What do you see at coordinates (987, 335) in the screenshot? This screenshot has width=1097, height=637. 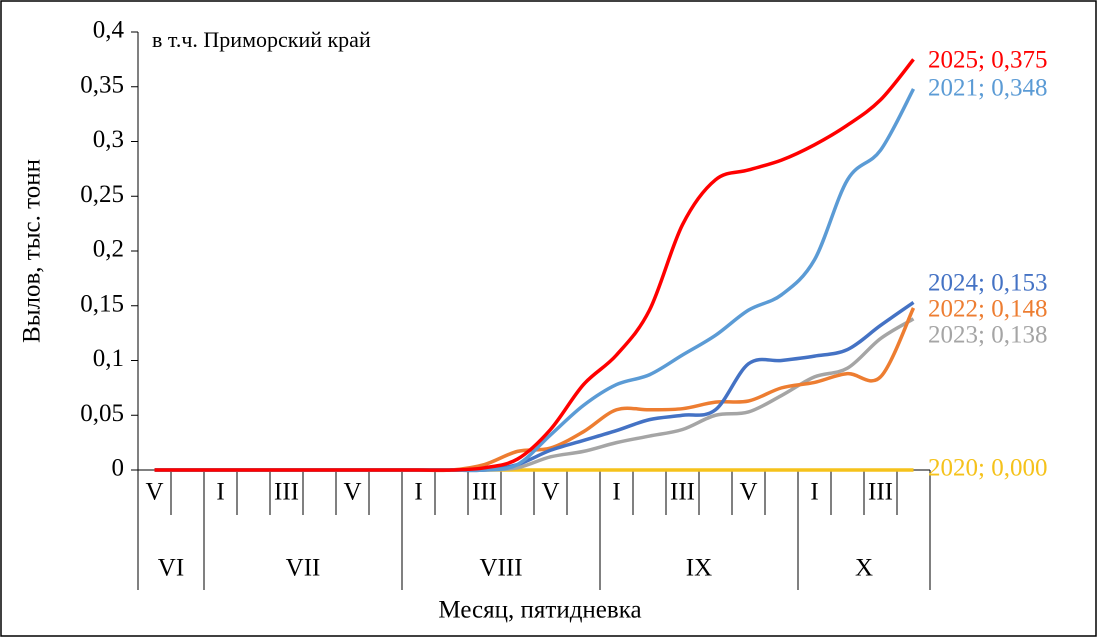 I see `end-label: 2023; 0,138` at bounding box center [987, 335].